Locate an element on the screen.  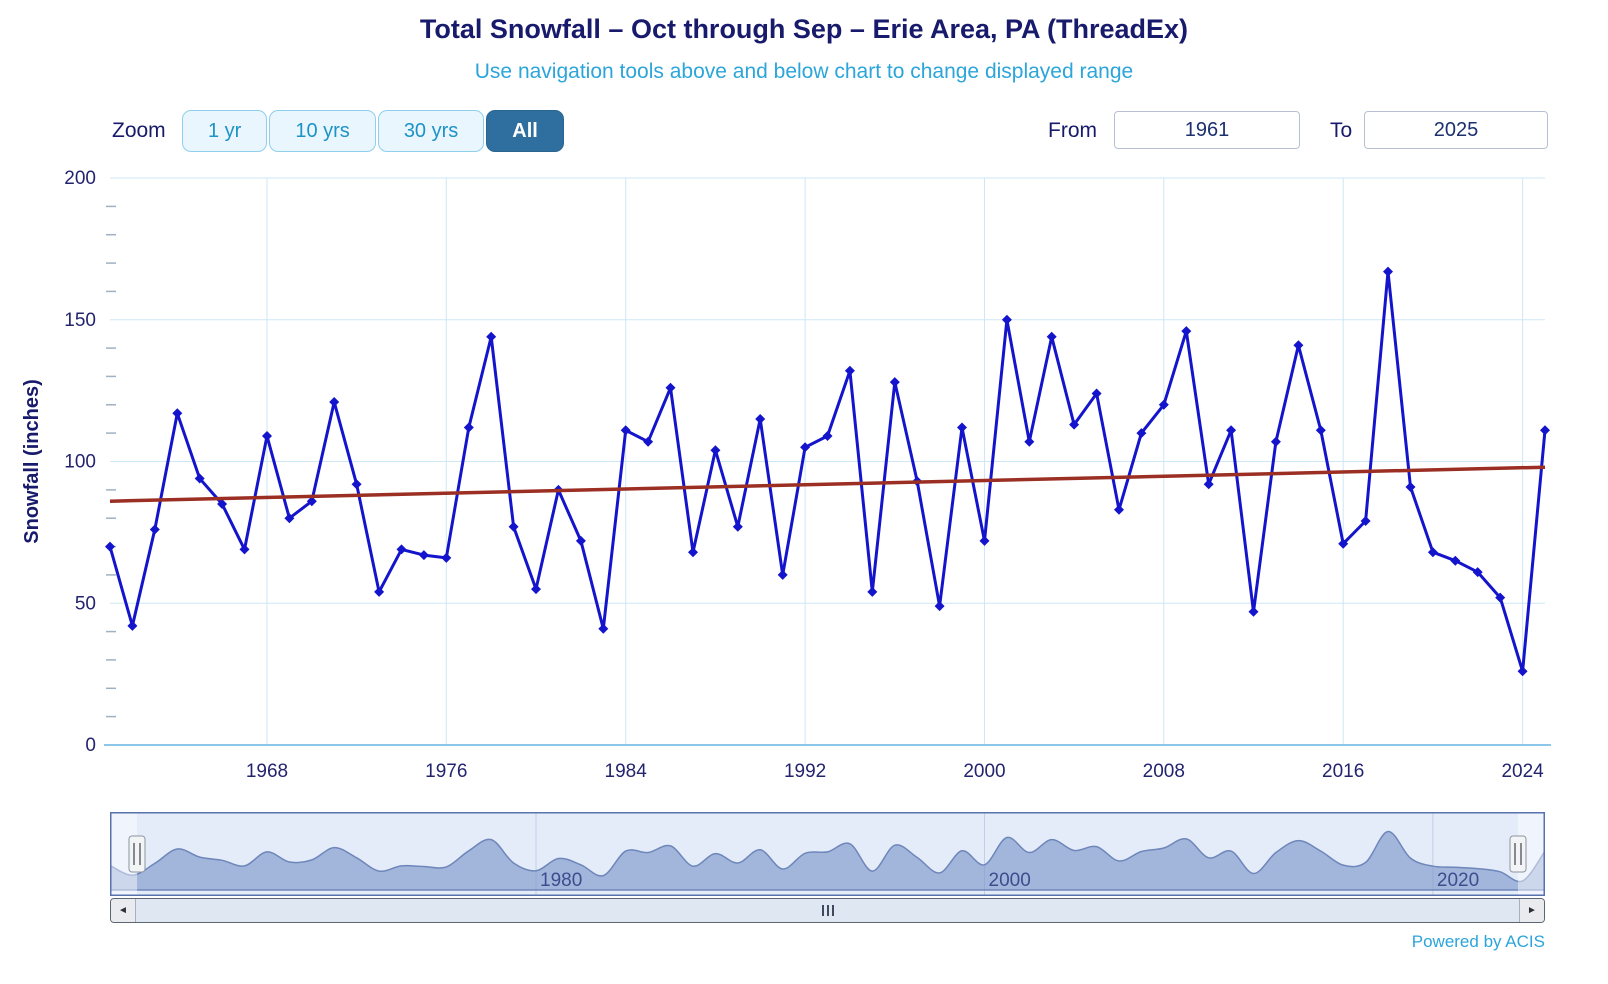
scrollbar-thumb is located at coordinates (827, 910).